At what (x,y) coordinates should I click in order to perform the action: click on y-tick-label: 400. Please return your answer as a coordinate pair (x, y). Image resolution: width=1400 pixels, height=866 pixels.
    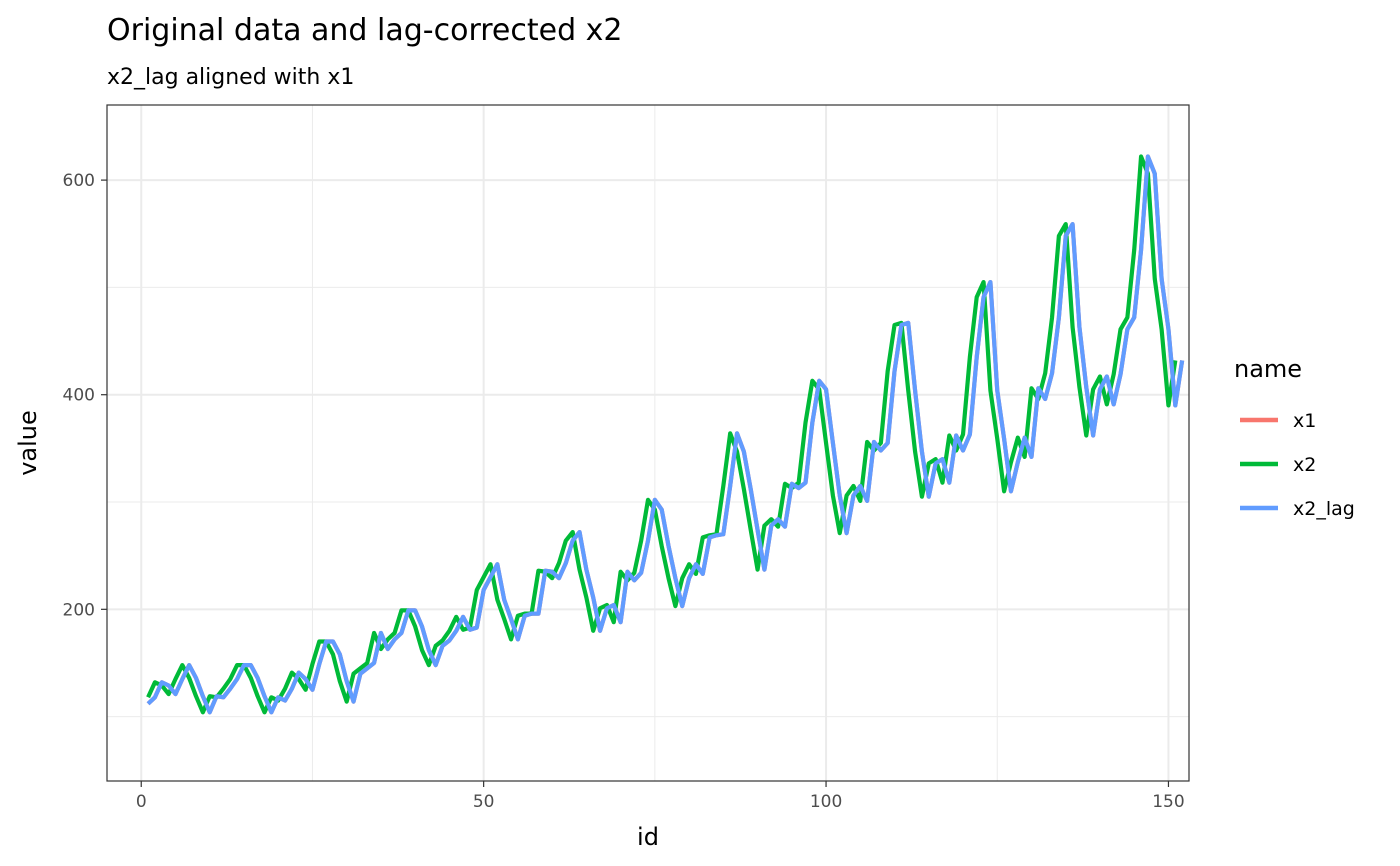
    Looking at the image, I should click on (79, 396).